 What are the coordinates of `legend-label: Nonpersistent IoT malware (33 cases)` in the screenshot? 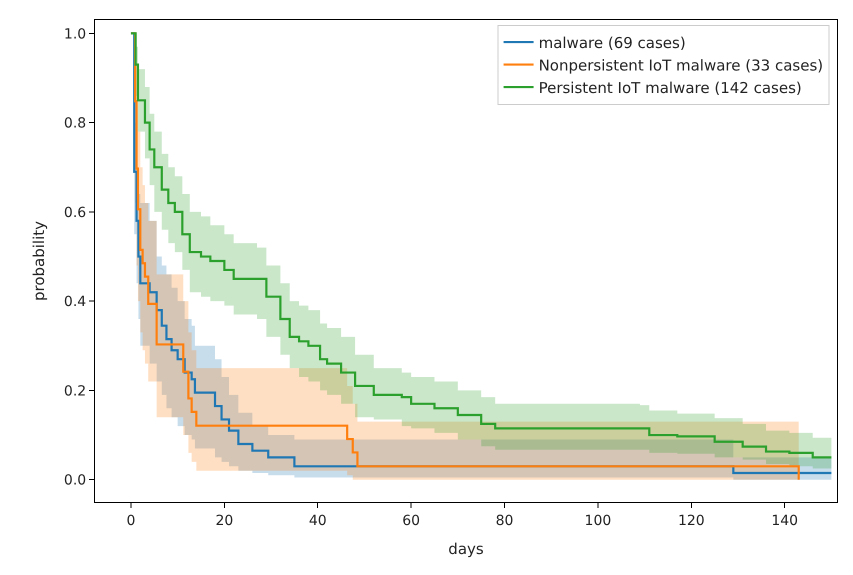 It's located at (681, 65).